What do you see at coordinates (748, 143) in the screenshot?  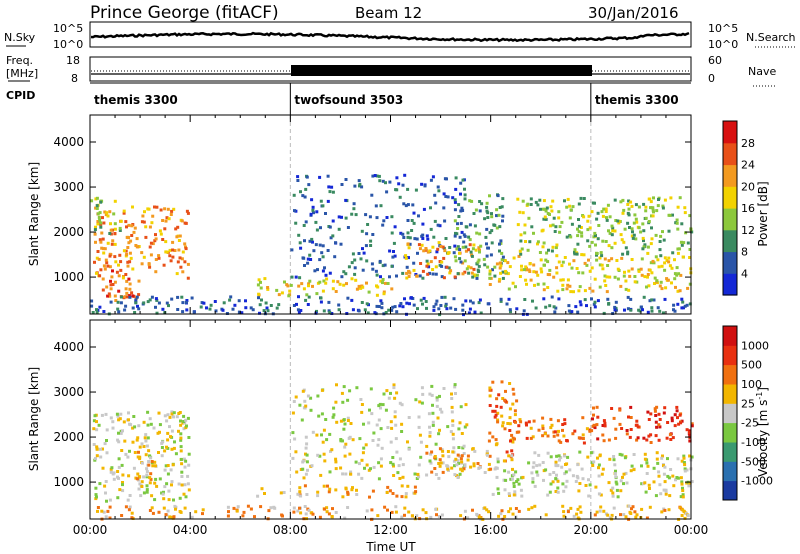 I see `colorbar-tick-label: 28` at bounding box center [748, 143].